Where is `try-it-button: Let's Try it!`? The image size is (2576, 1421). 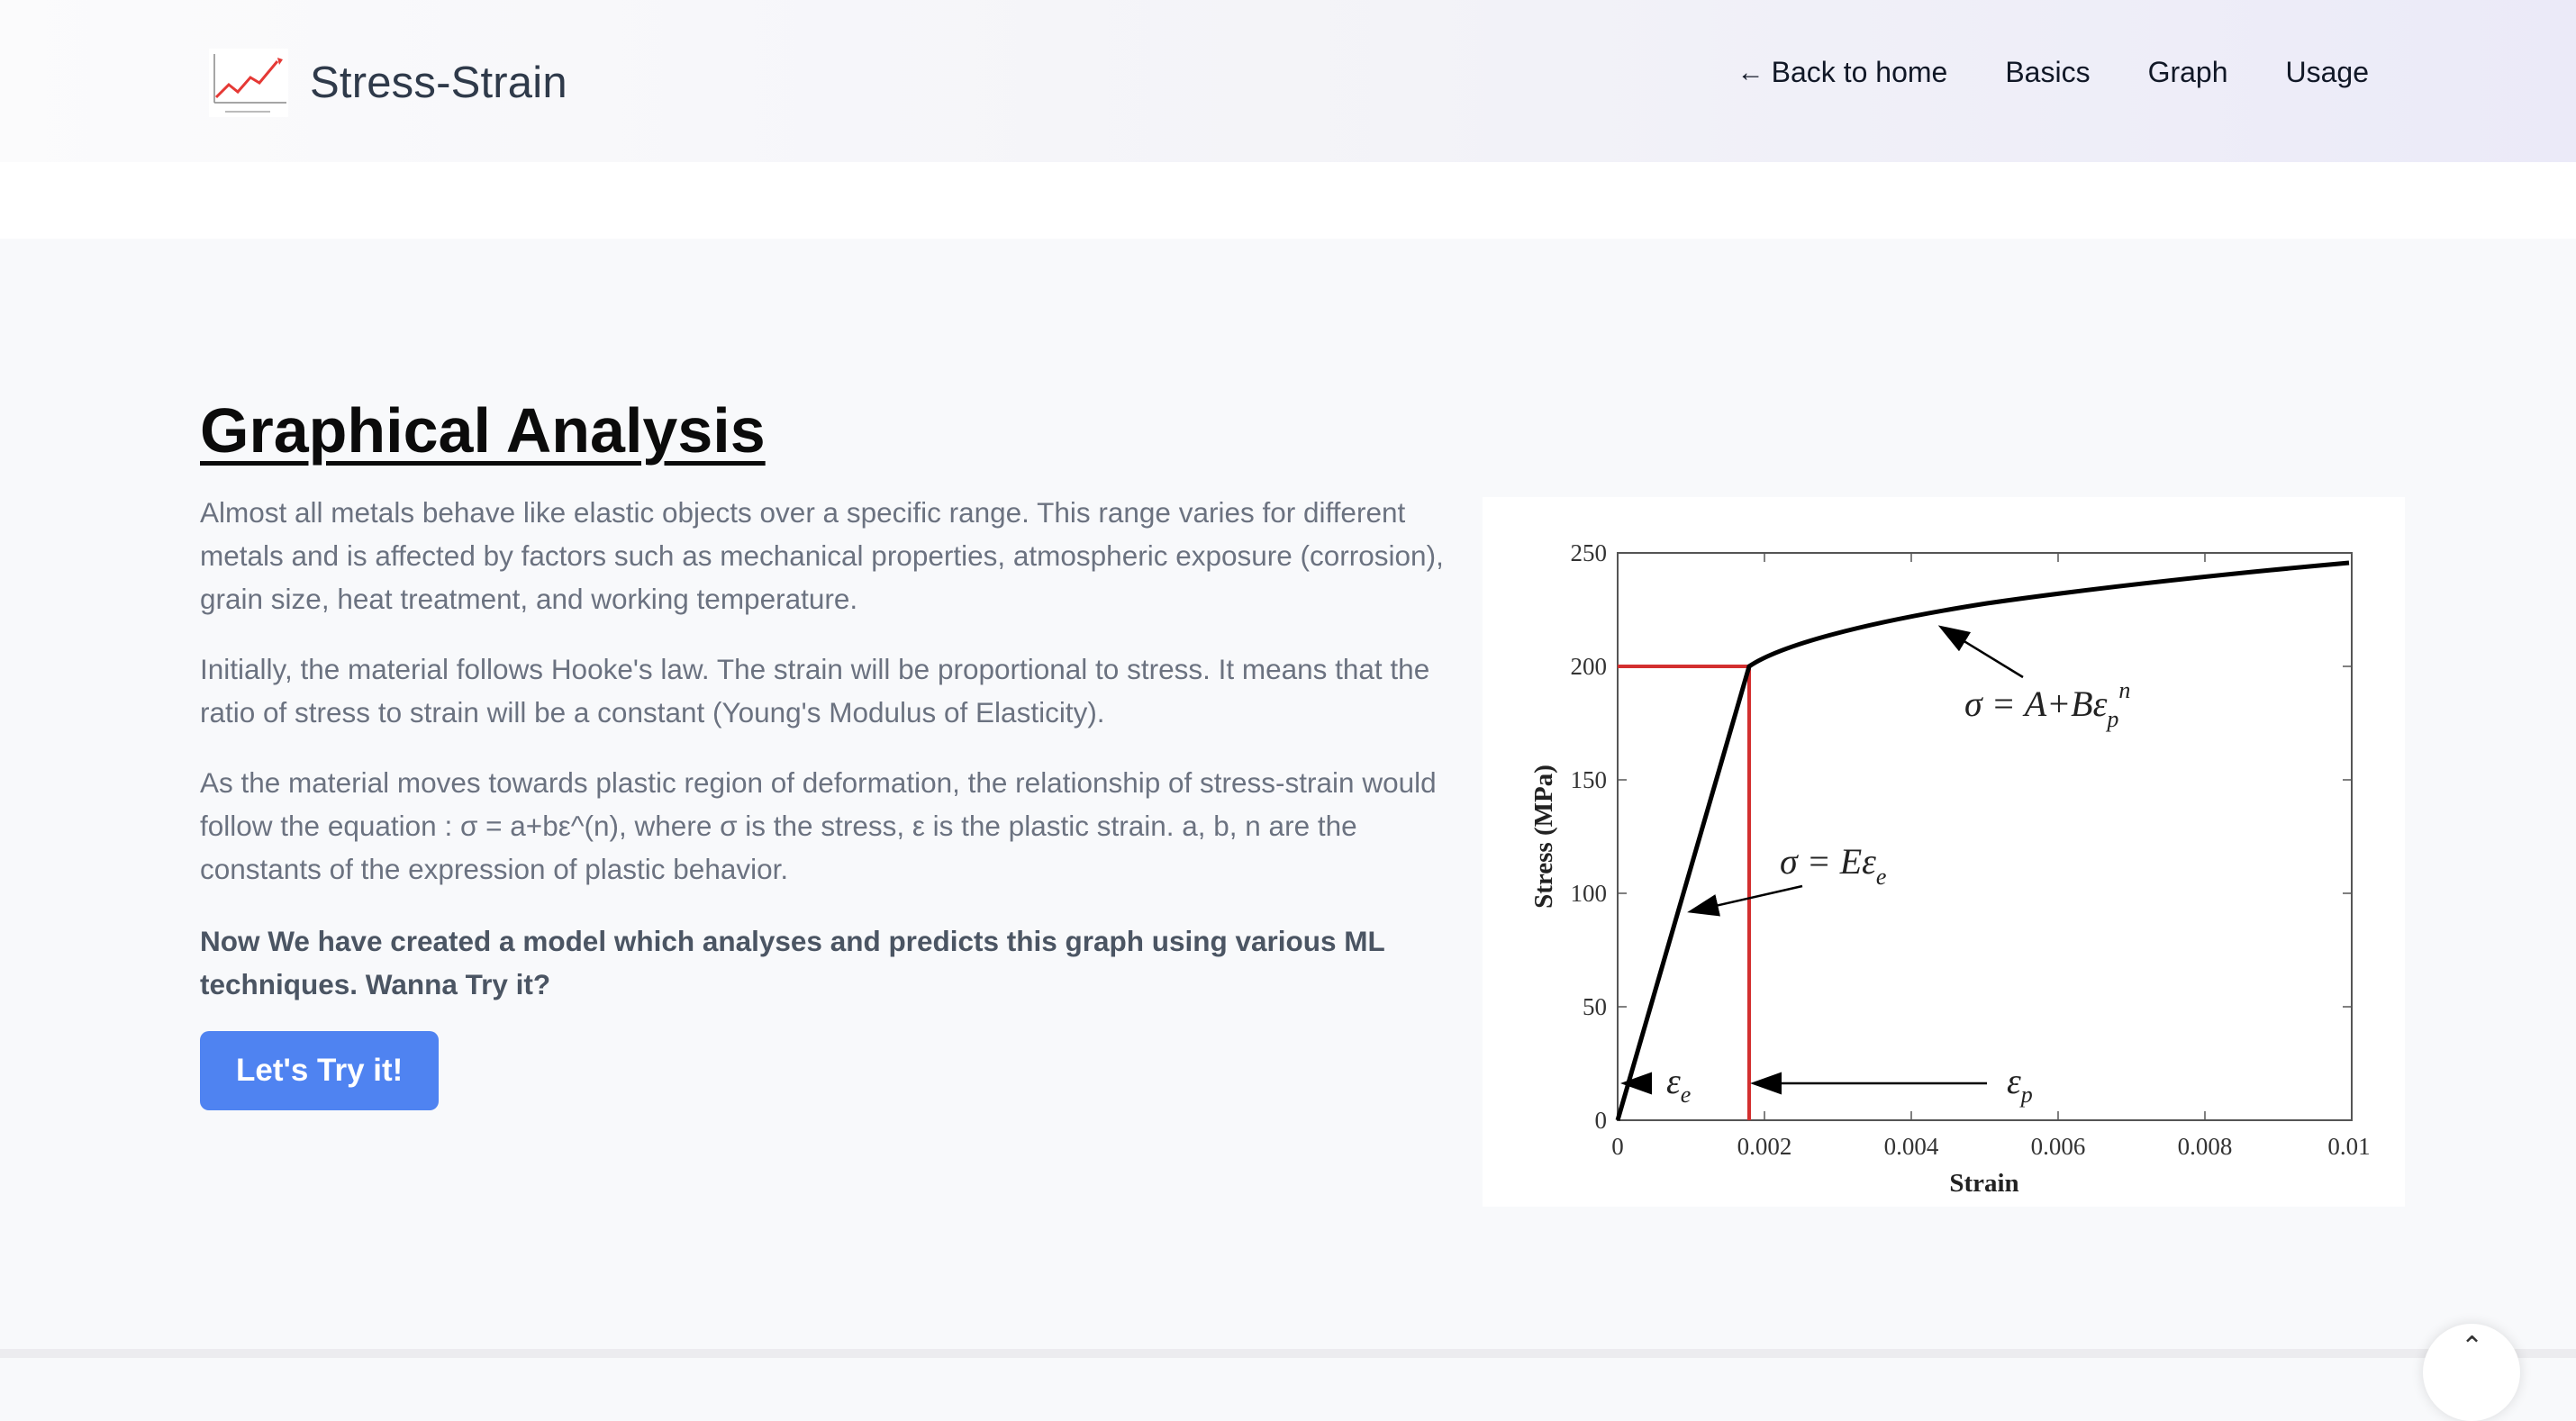
try-it-button: Let's Try it! is located at coordinates (320, 1070).